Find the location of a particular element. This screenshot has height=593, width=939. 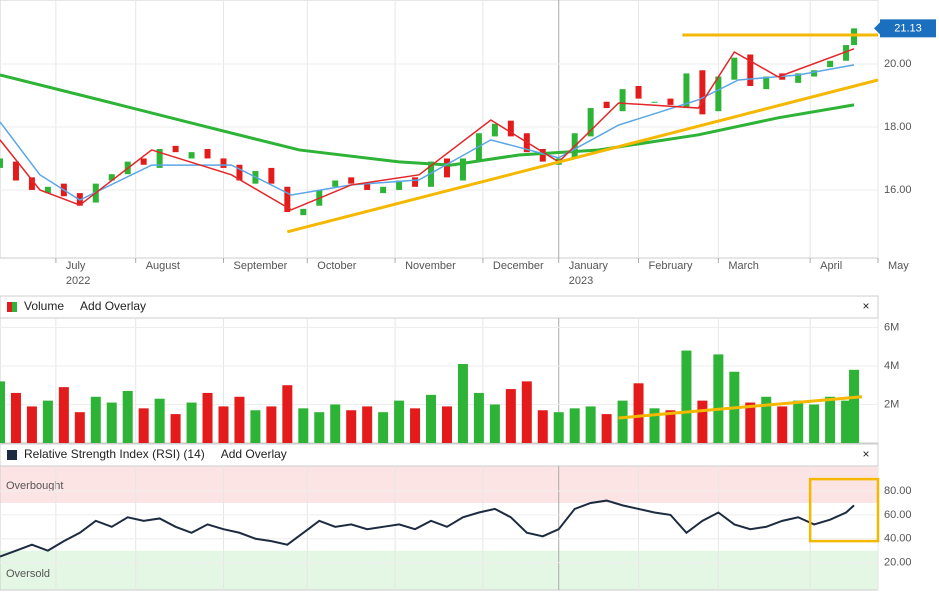

rsi-line is located at coordinates (427, 528).